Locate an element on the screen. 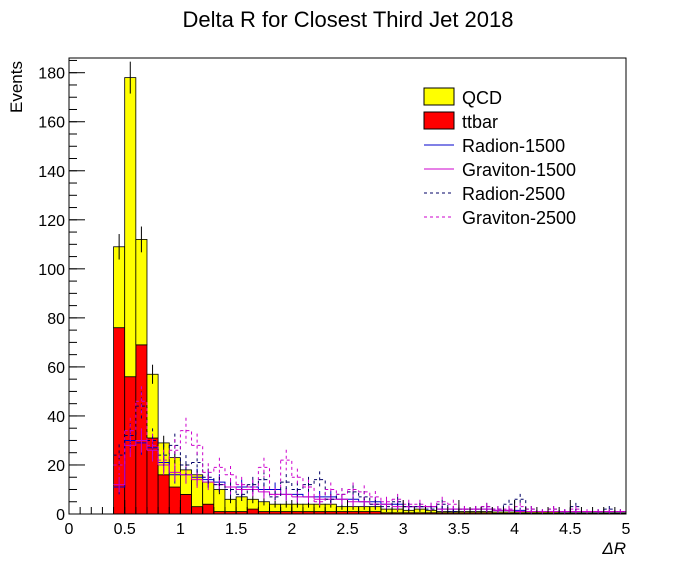 The height and width of the screenshot is (572, 696). y-tick-label: 100 is located at coordinates (51, 270).